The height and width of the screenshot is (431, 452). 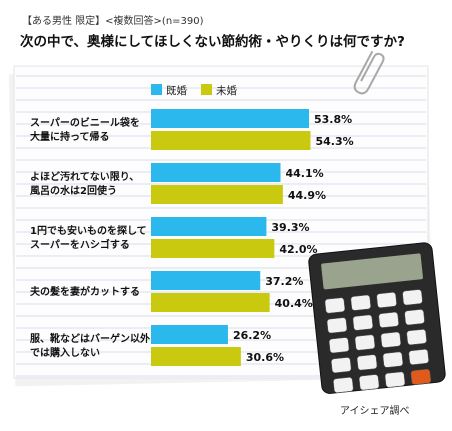 I want to click on bar-unmarried-bargain-only, so click(x=196, y=356).